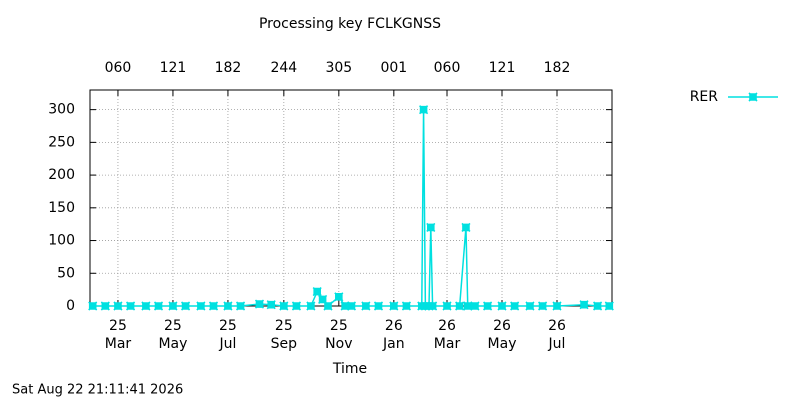 The width and height of the screenshot is (800, 400). I want to click on timestamp: Sat Aug 22 21:11:41 2026, so click(97, 390).